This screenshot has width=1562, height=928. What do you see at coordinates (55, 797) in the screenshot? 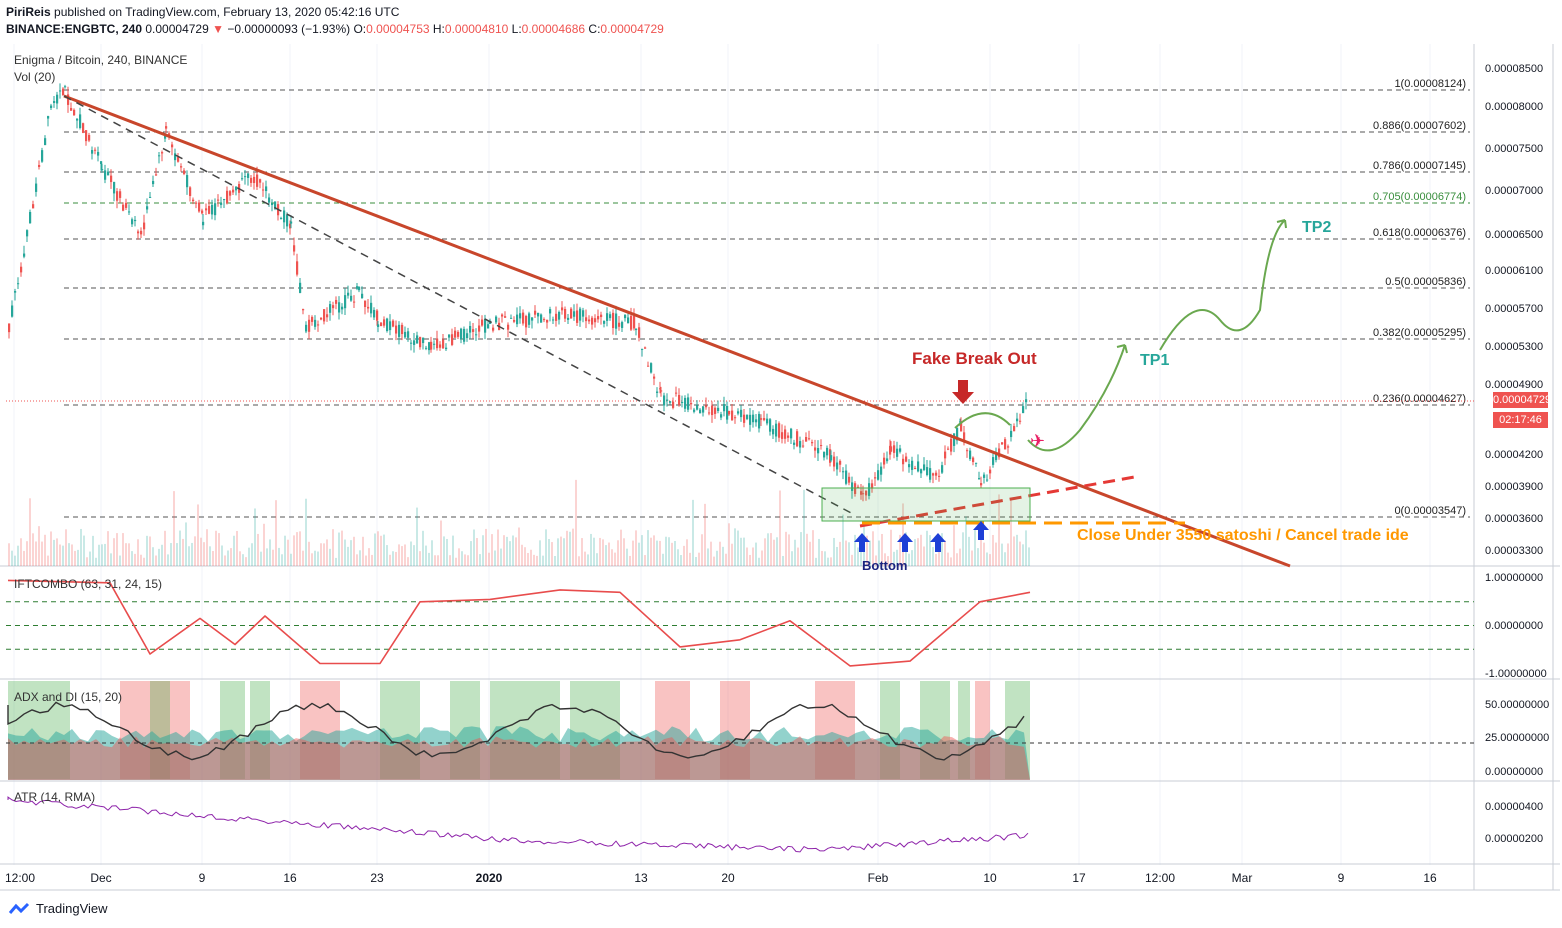
I see `atr-legend: ATR (14, RMA)` at bounding box center [55, 797].